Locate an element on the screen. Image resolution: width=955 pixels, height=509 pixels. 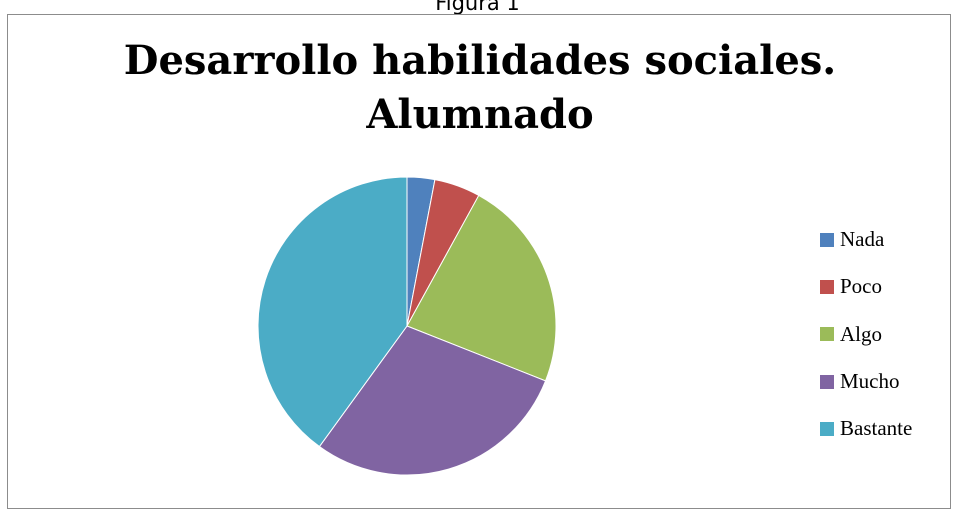
legend-label: Nada is located at coordinates (862, 239).